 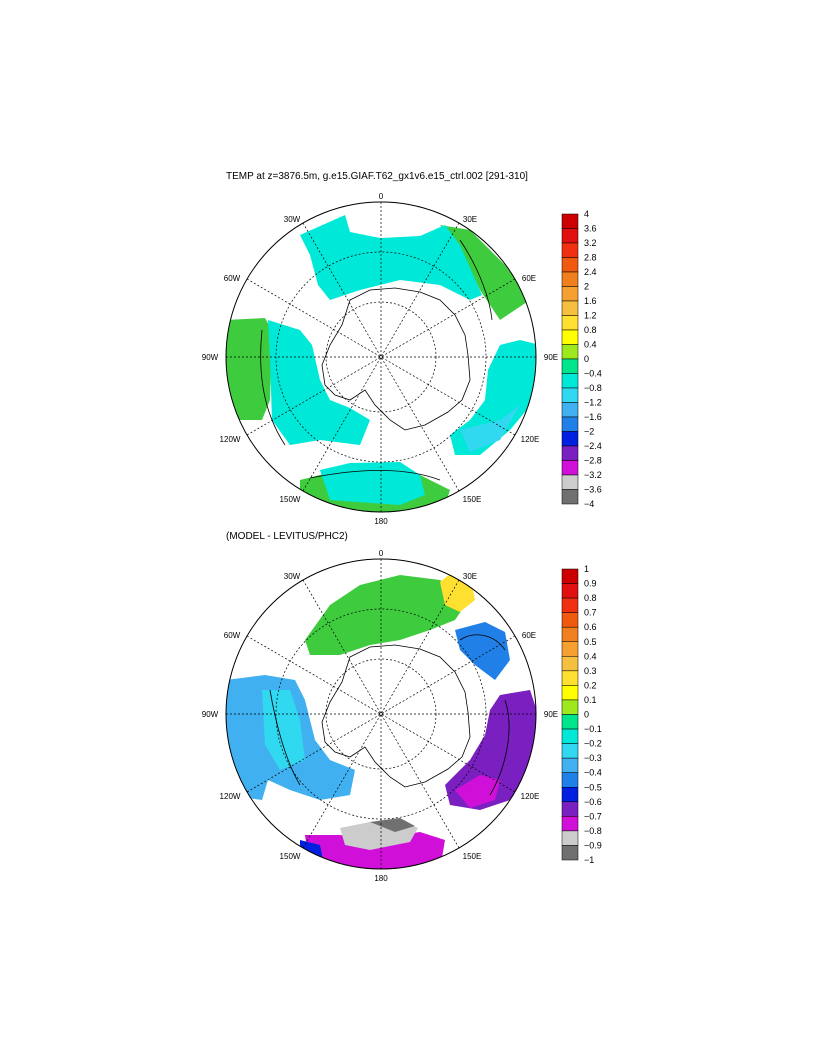 What do you see at coordinates (590, 700) in the screenshot?
I see `bottom-colorbar-label: 0.1` at bounding box center [590, 700].